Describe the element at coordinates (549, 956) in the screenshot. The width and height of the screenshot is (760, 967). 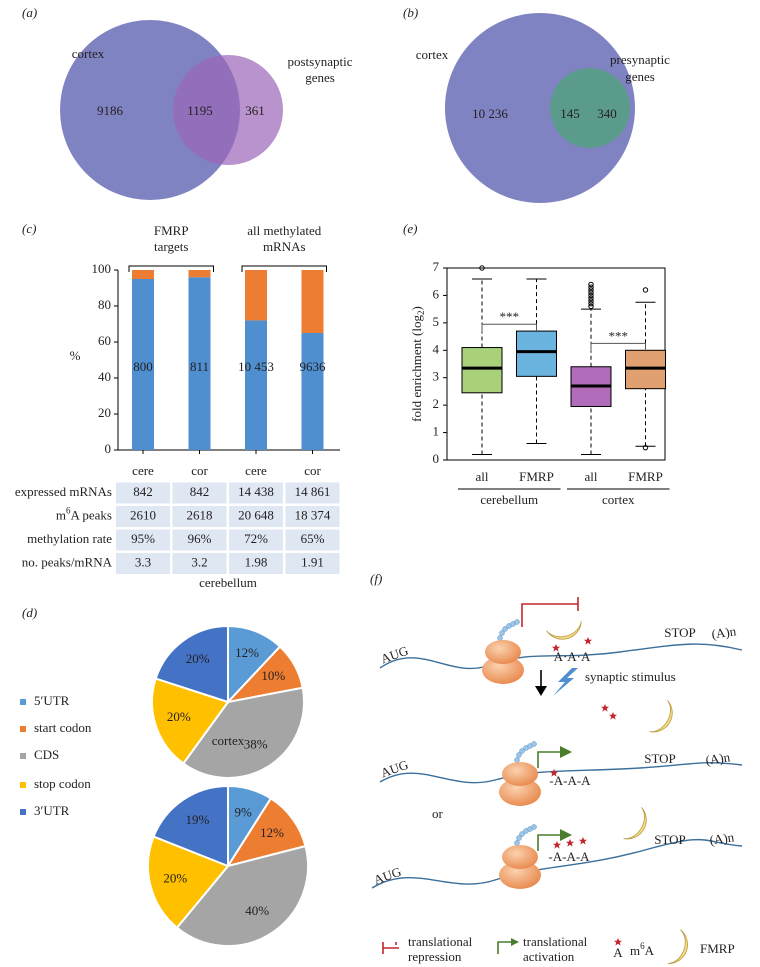
I see `legend-text: activation` at that location.